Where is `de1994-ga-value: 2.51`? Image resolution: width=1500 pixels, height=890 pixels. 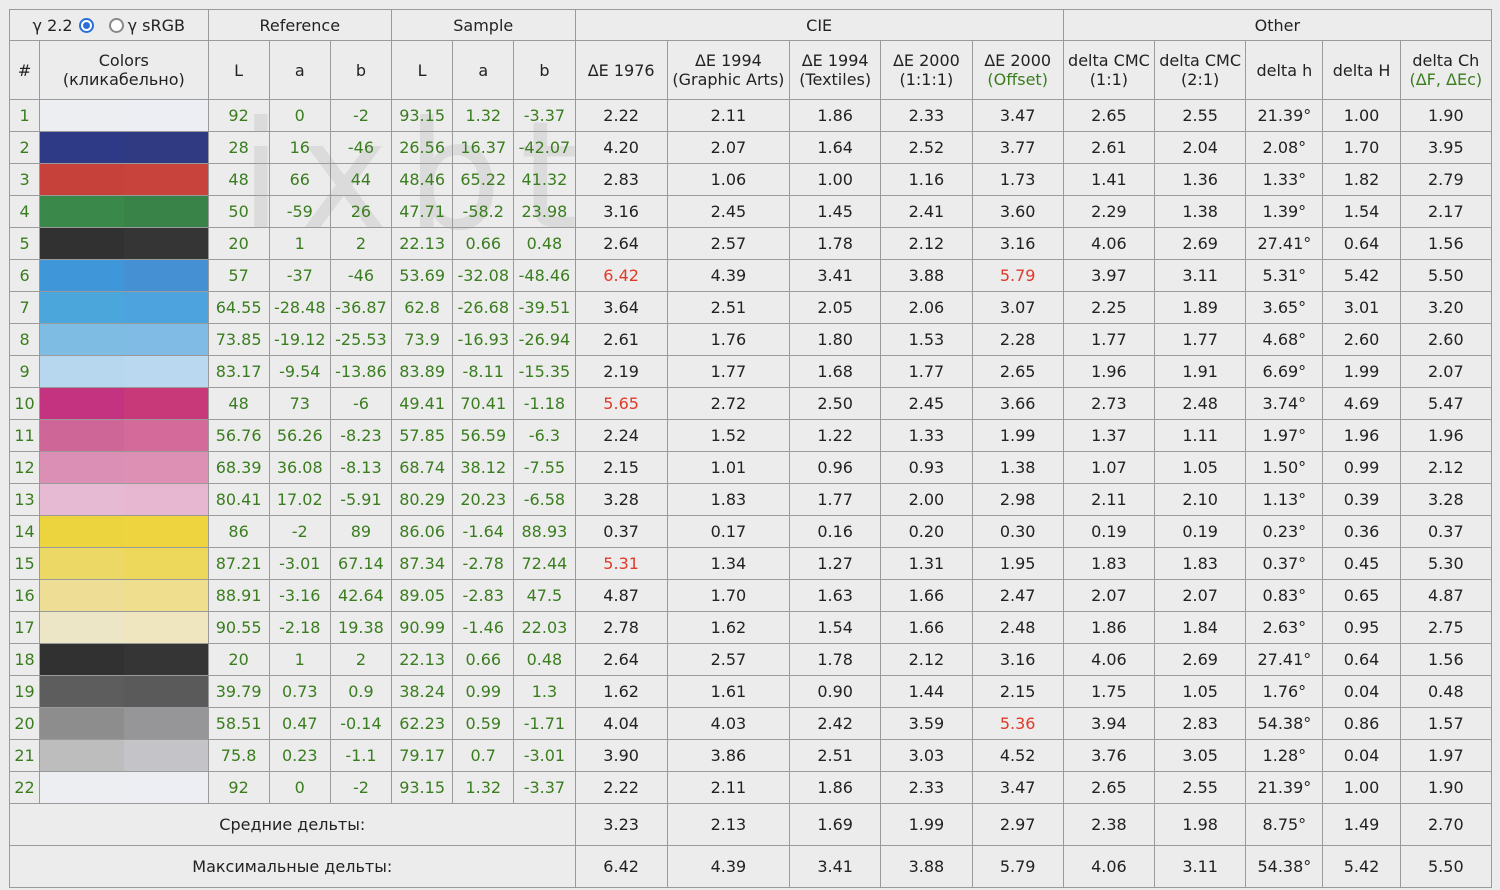
de1994-ga-value: 2.51 is located at coordinates (728, 307).